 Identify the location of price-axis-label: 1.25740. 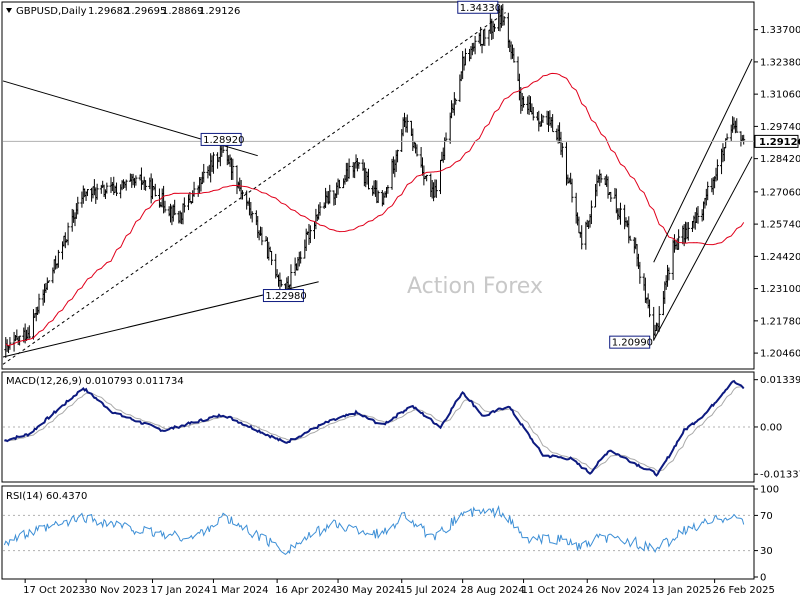
(780, 225).